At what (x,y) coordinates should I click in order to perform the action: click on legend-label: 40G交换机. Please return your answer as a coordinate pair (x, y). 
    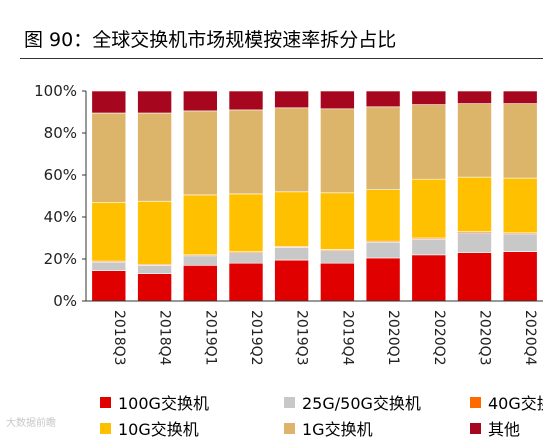
    Looking at the image, I should click on (515, 403).